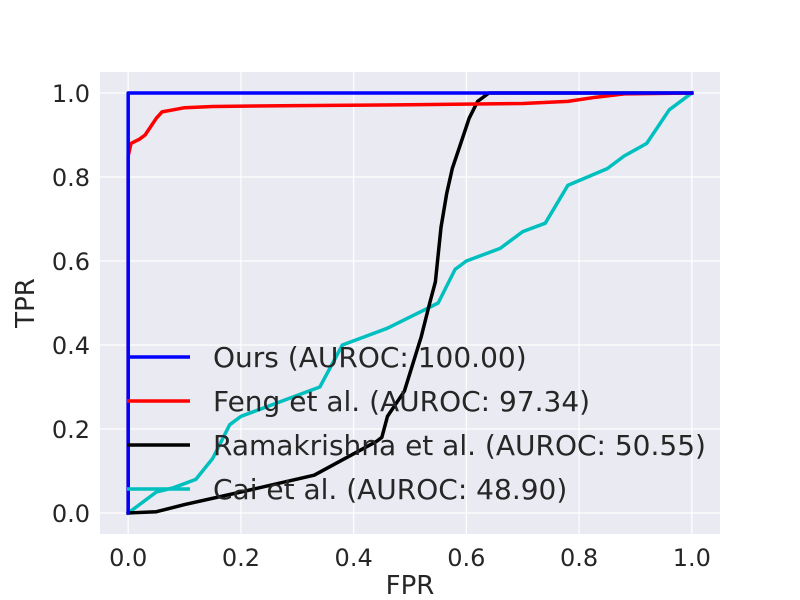 This screenshot has height=600, width=800. What do you see at coordinates (459, 445) in the screenshot?
I see `legend-label: Ramakrishna et al. (AUROC: 50.55)` at bounding box center [459, 445].